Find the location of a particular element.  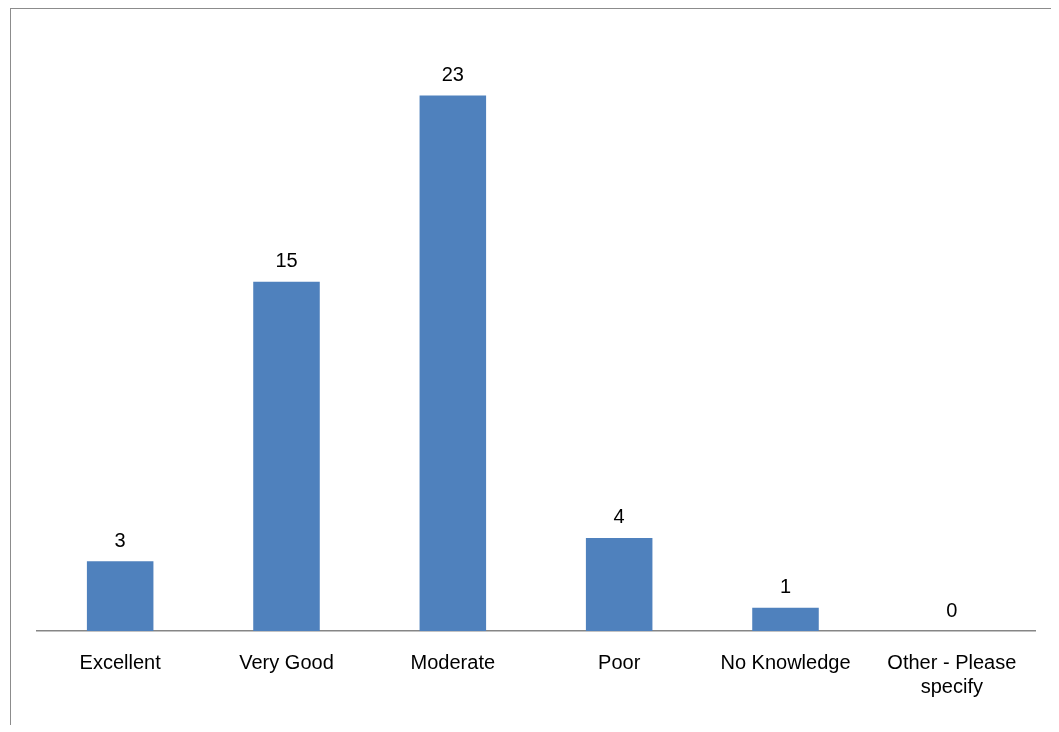

data-label: 0 is located at coordinates (952, 609).